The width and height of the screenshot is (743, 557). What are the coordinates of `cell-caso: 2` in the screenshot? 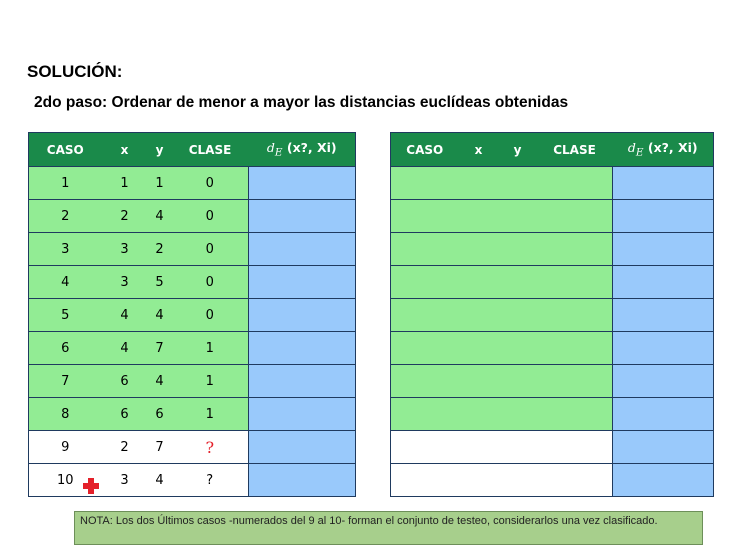 It's located at (65, 216).